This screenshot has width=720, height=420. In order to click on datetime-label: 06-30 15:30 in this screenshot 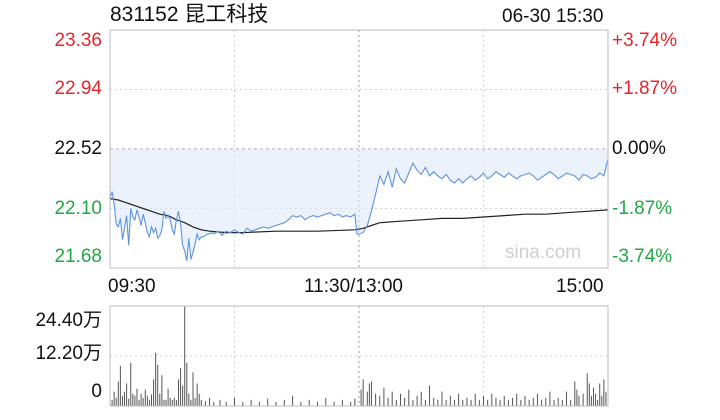, I will do `click(553, 16)`.